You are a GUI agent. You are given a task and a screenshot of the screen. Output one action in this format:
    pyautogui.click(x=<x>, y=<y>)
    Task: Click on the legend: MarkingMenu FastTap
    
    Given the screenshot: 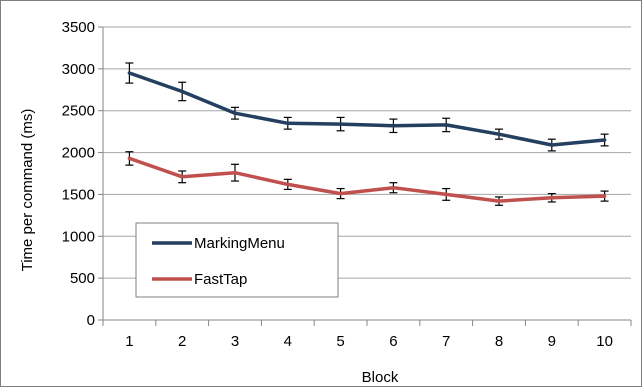 What is the action you would take?
    pyautogui.click(x=237, y=260)
    